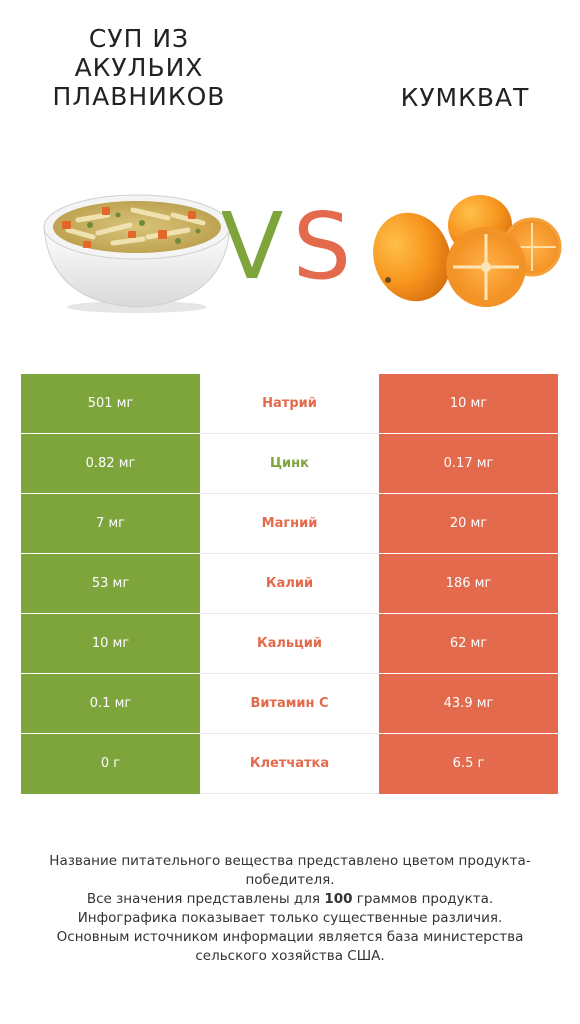  Describe the element at coordinates (137, 253) in the screenshot. I see `soup-bowl-icon` at that location.